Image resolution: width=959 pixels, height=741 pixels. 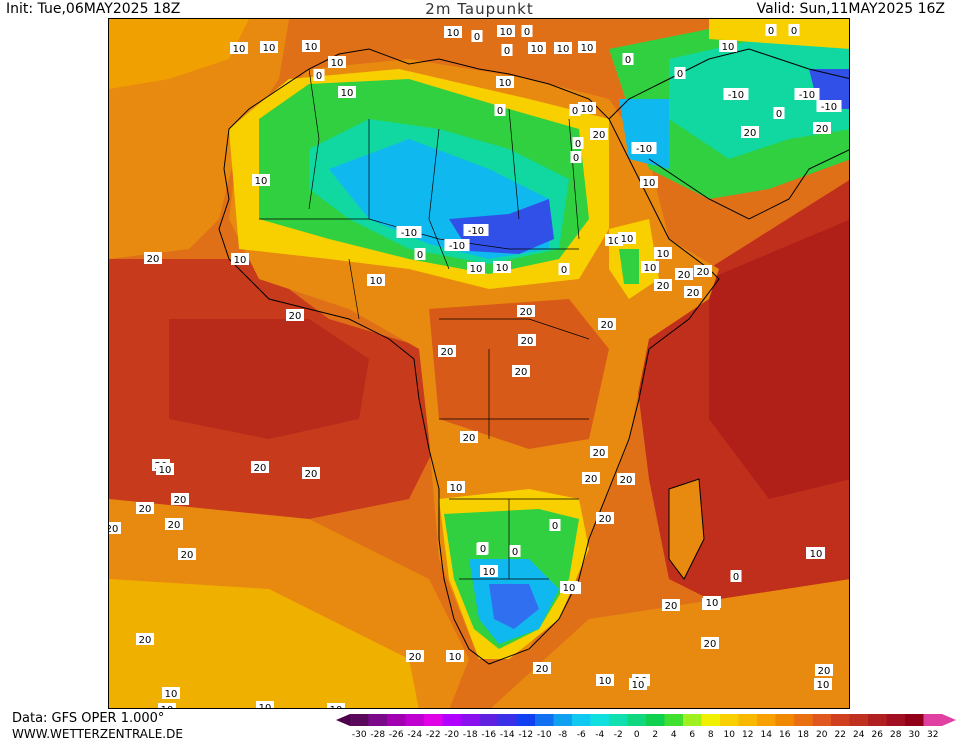 What do you see at coordinates (779, 34) in the screenshot?
I see `north-yellow-strip` at bounding box center [779, 34].